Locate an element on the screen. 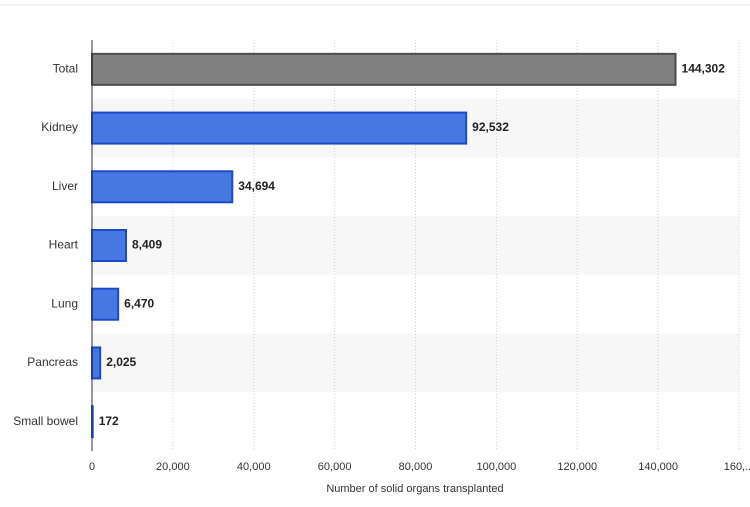 The image size is (750, 507). x-tick-label: 20,000 is located at coordinates (173, 467).